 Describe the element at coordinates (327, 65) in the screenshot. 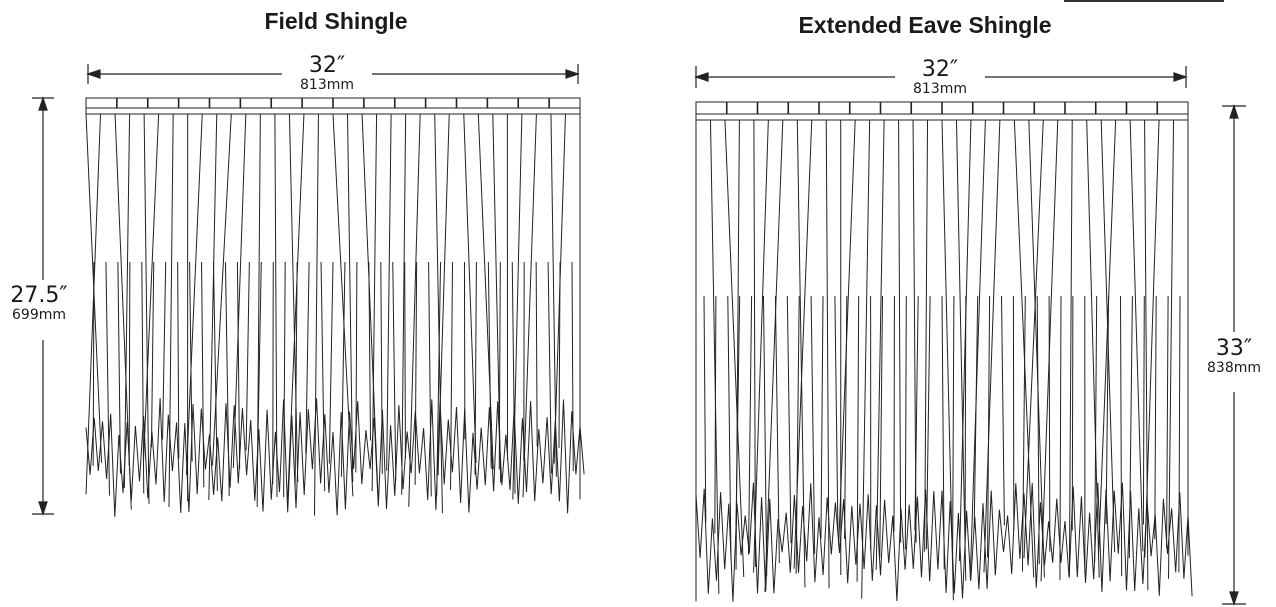

I see `left-width-inches: 32″` at that location.